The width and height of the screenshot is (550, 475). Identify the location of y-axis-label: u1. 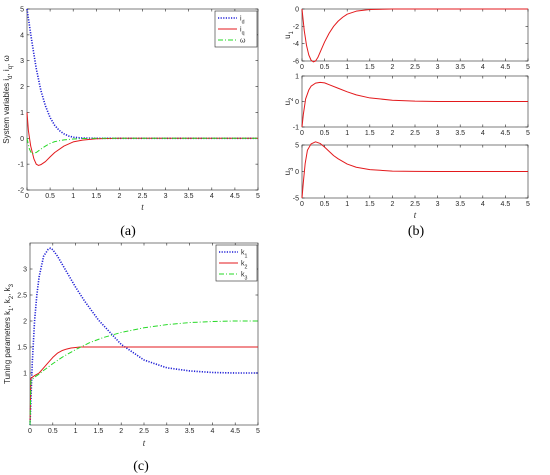
(289, 34).